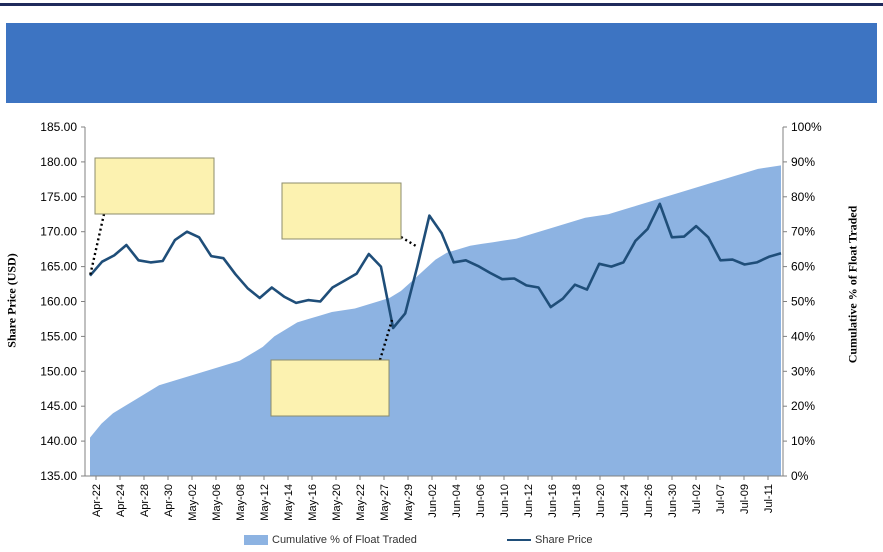 The image size is (883, 552). I want to click on x-tick-label: Apr-22, so click(97, 500).